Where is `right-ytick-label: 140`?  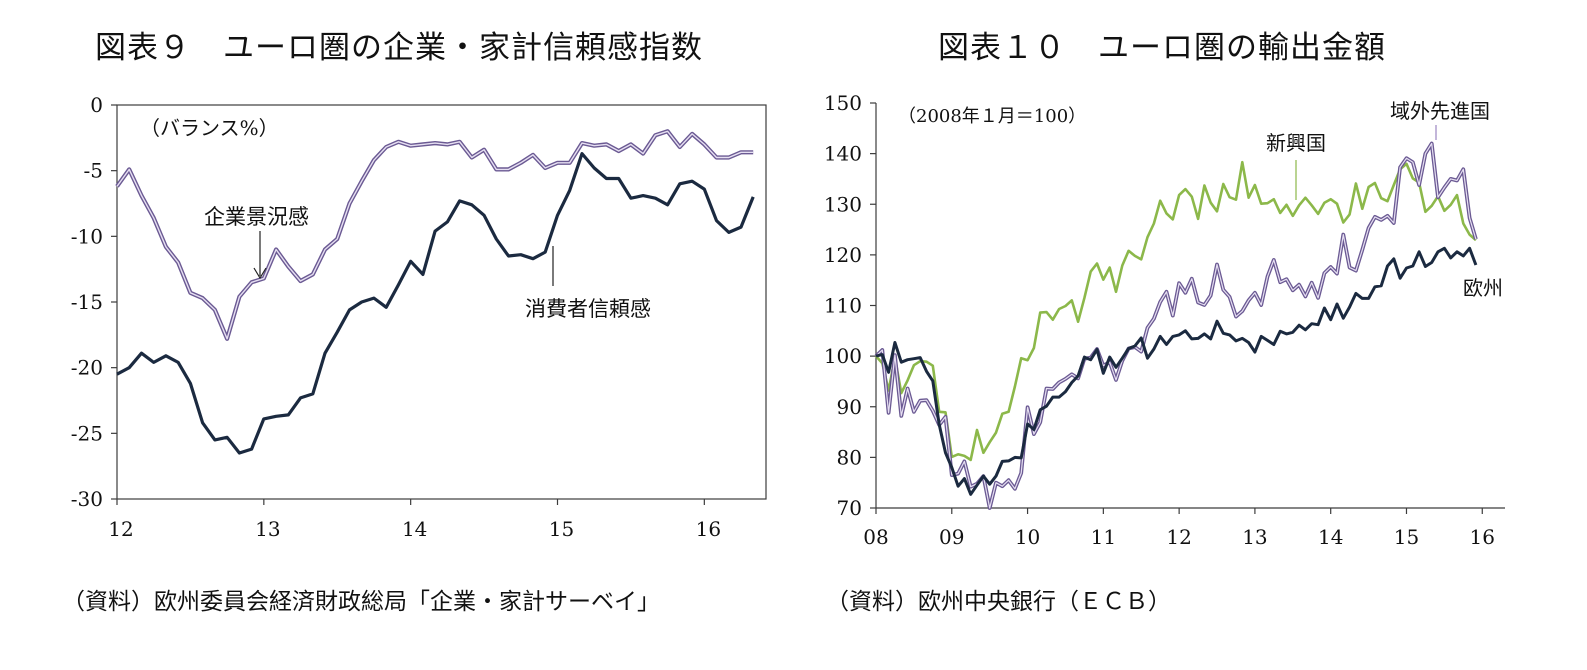
right-ytick-label: 140 is located at coordinates (843, 154).